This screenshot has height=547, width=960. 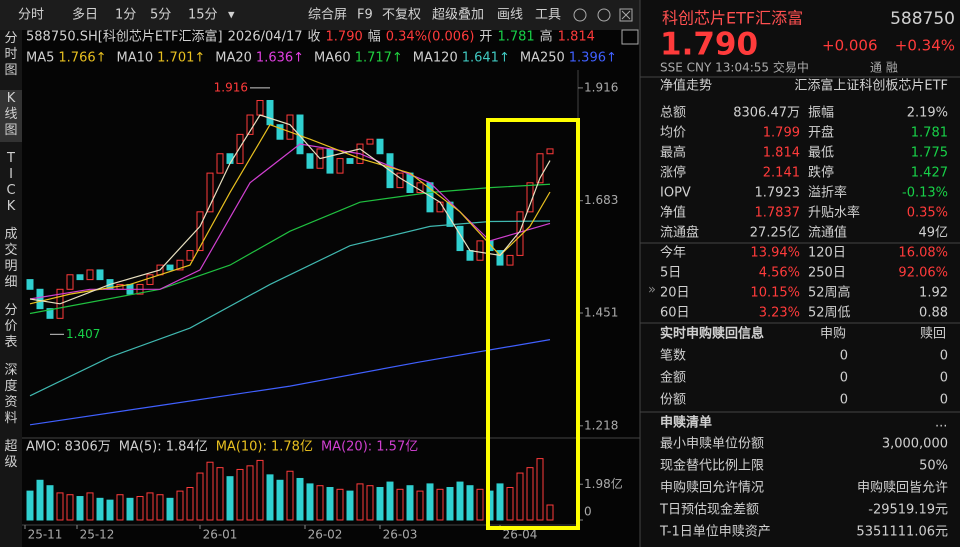 I want to click on row-label: 笔数, so click(x=673, y=356).